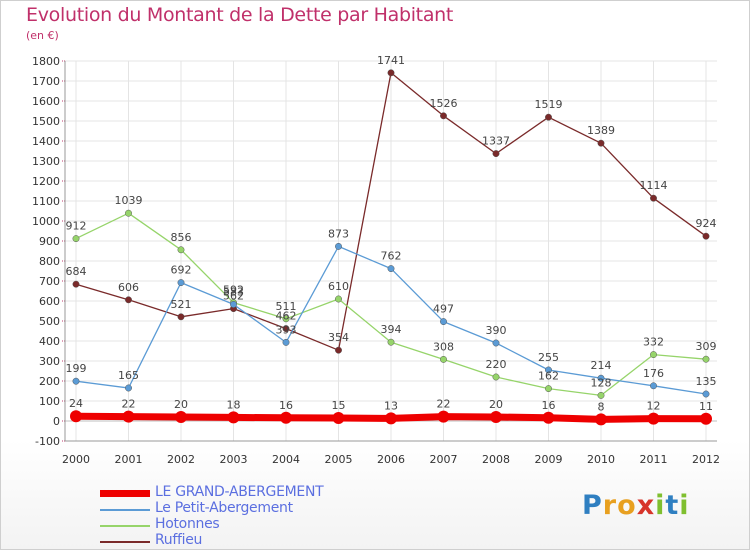 This screenshot has width=750, height=550. Describe the element at coordinates (391, 329) in the screenshot. I see `data-label: 394` at that location.